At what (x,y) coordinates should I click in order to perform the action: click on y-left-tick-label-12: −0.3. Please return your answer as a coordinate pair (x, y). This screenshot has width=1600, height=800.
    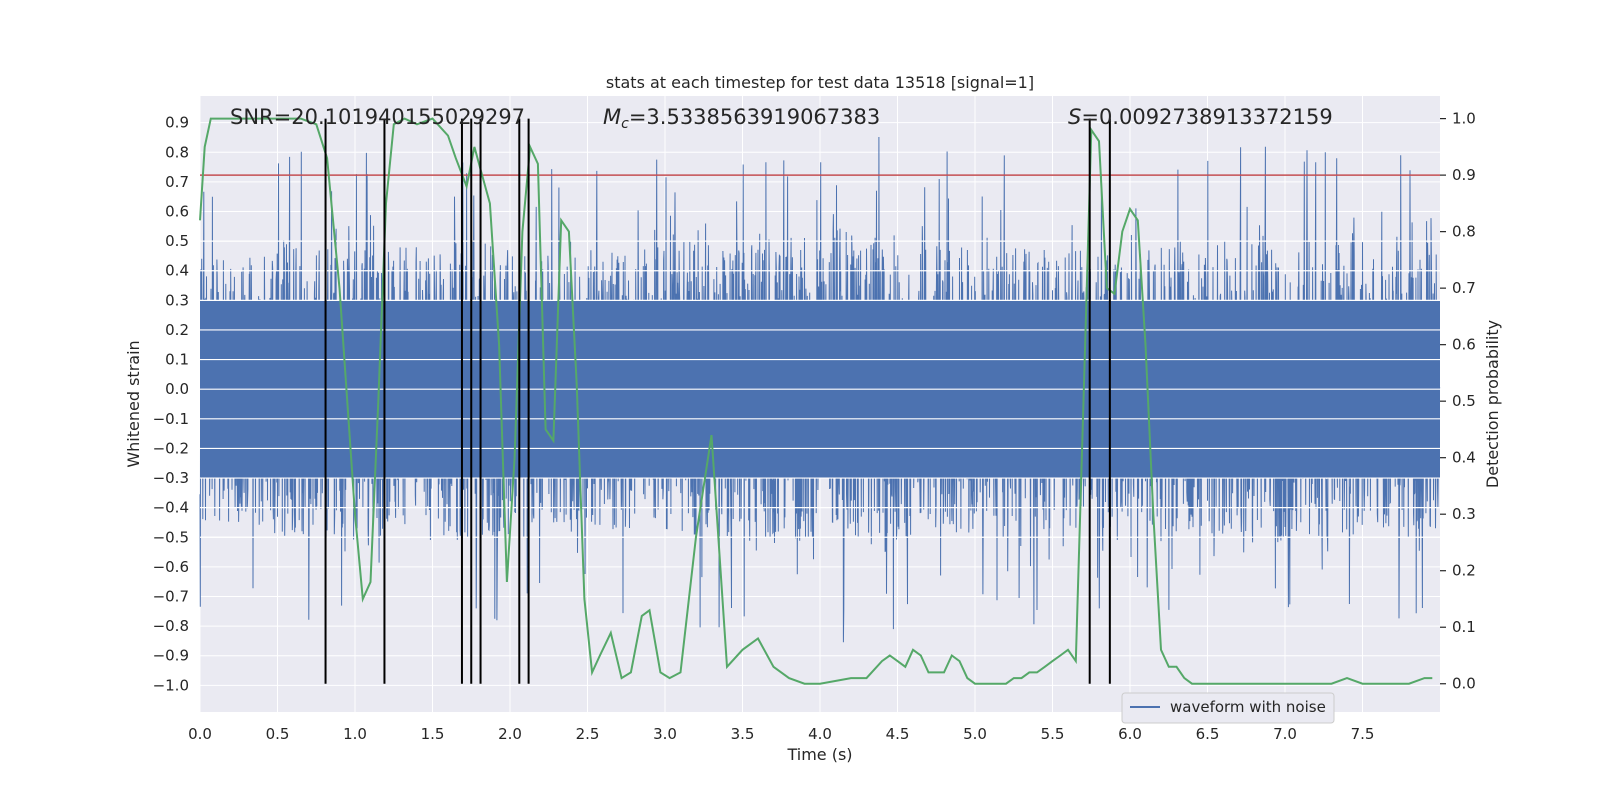
    Looking at the image, I should click on (171, 478).